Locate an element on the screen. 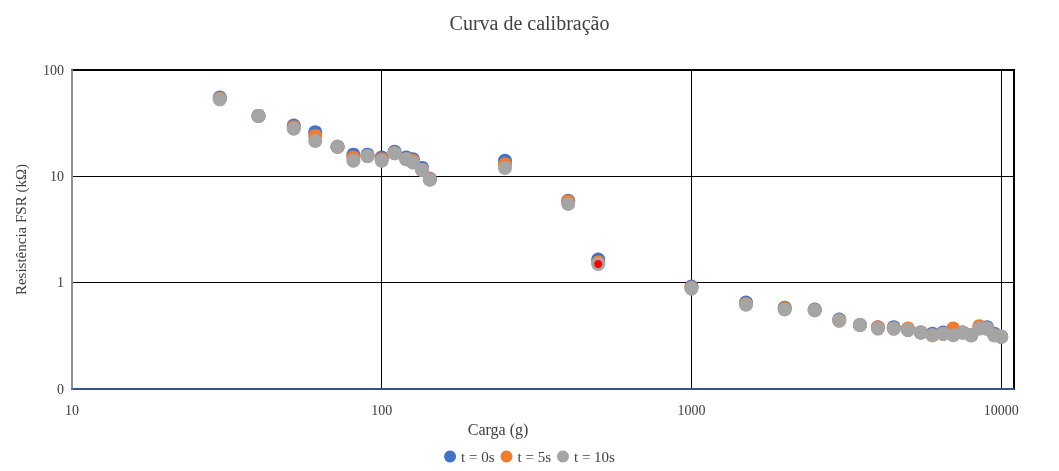 The width and height of the screenshot is (1059, 471). y-tick-label: 100 is located at coordinates (53, 70).